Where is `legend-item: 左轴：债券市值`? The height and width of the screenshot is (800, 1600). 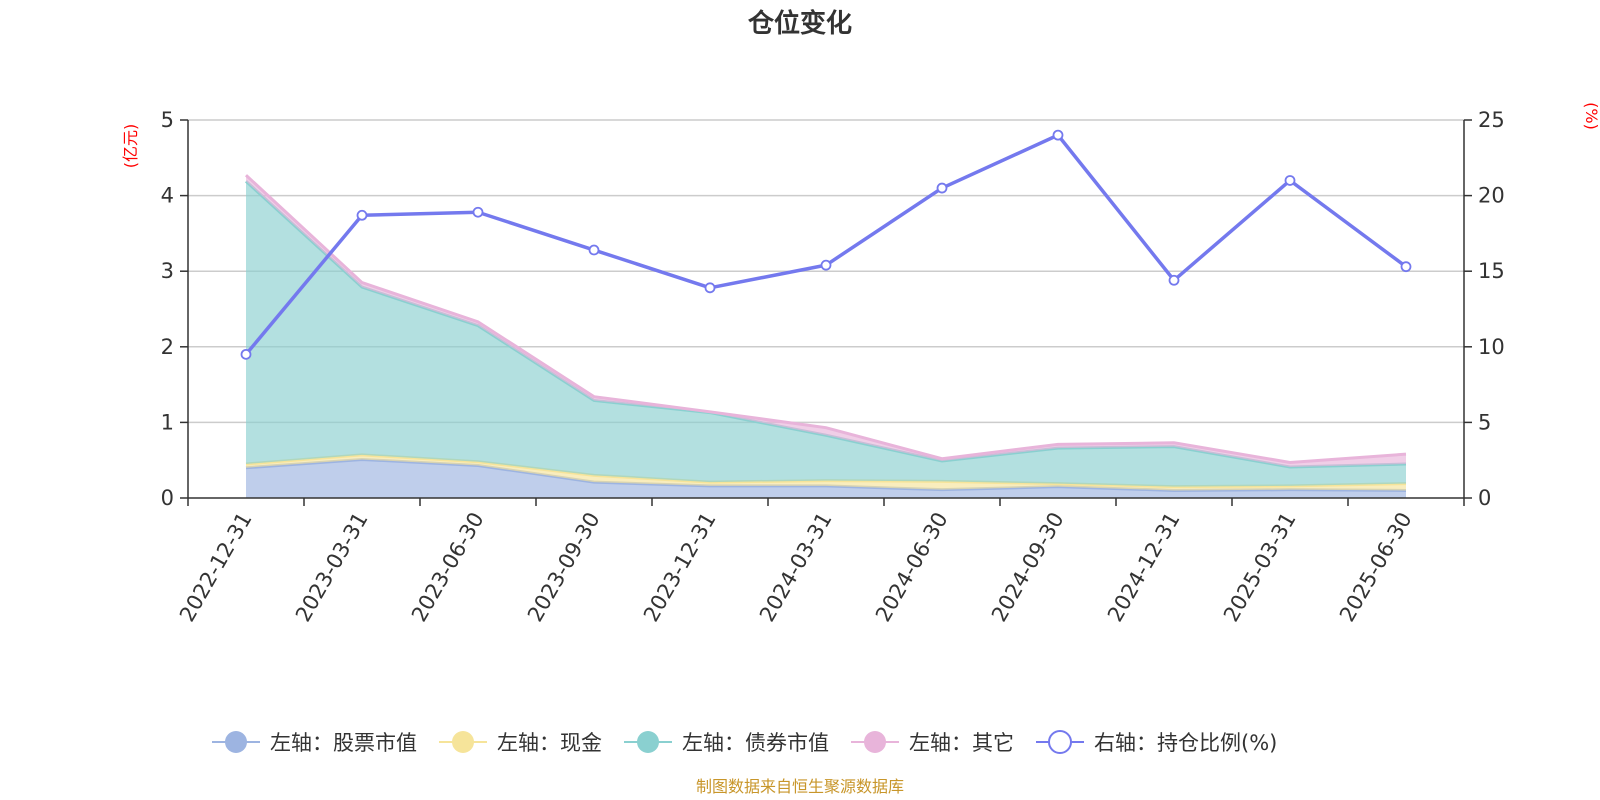
legend-item: 左轴：债券市值 is located at coordinates (726, 743).